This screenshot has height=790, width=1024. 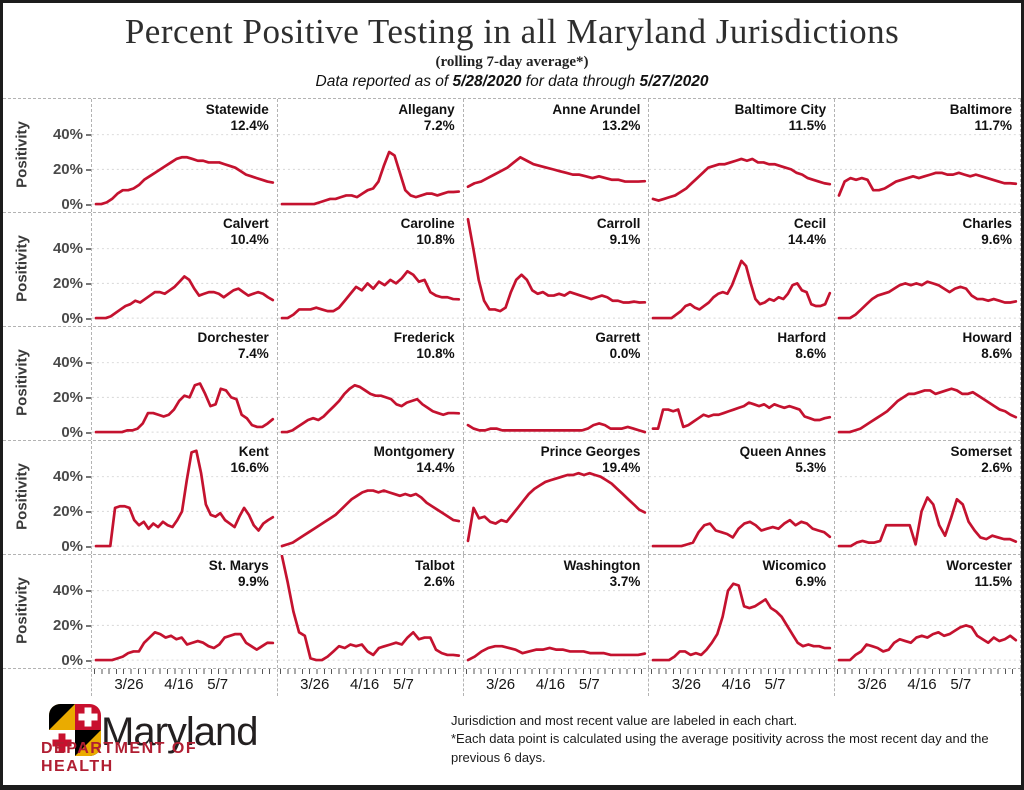 What do you see at coordinates (996, 468) in the screenshot?
I see `jurisdiction-latest-value: 2.6%` at bounding box center [996, 468].